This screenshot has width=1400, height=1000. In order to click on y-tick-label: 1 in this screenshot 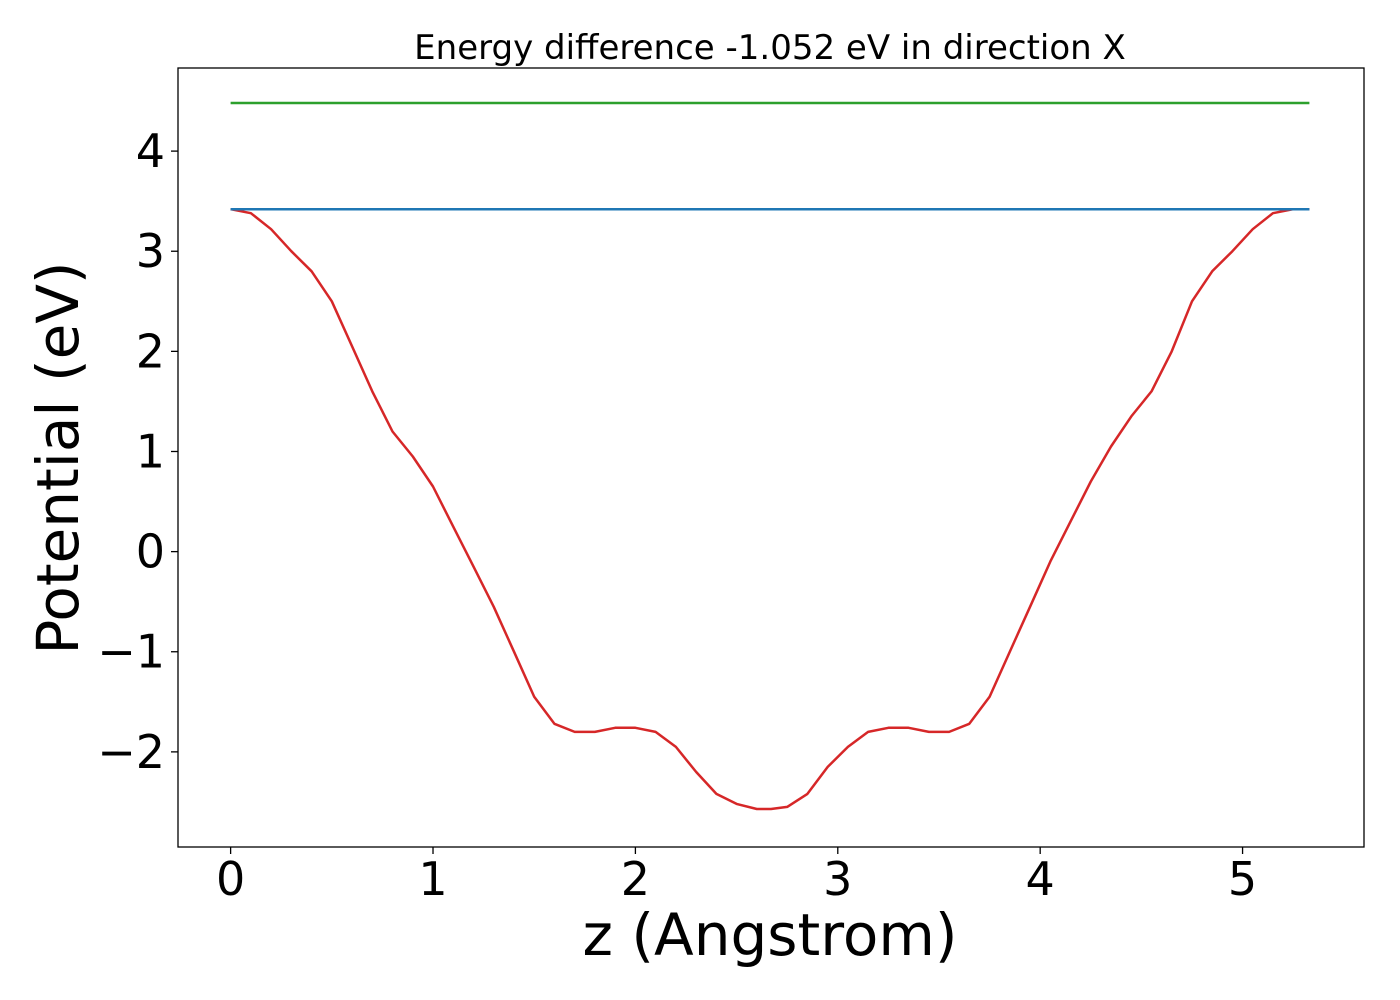, I will do `click(150, 451)`.